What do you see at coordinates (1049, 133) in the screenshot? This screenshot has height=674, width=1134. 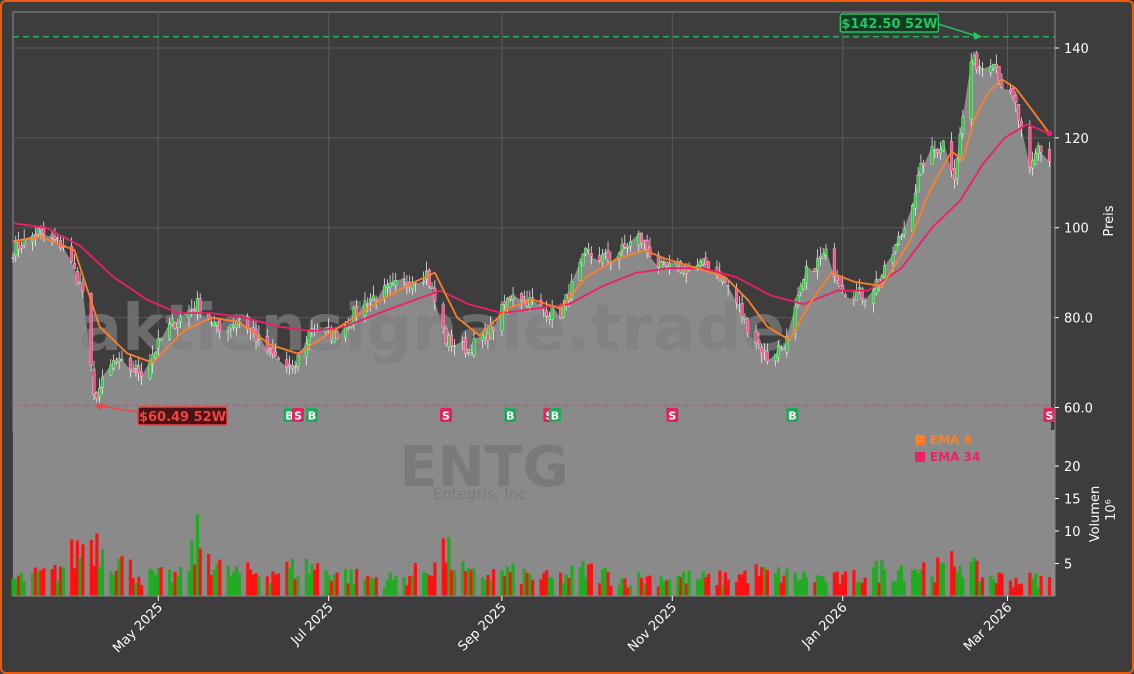 I see `ema34-end-dot` at bounding box center [1049, 133].